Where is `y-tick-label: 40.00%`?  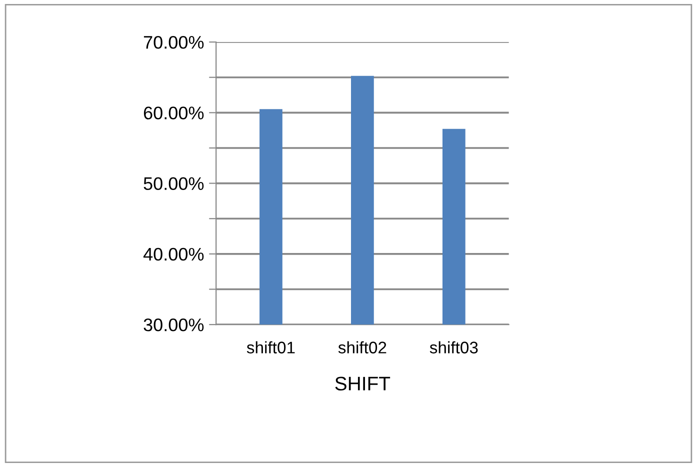 y-tick-label: 40.00% is located at coordinates (173, 254).